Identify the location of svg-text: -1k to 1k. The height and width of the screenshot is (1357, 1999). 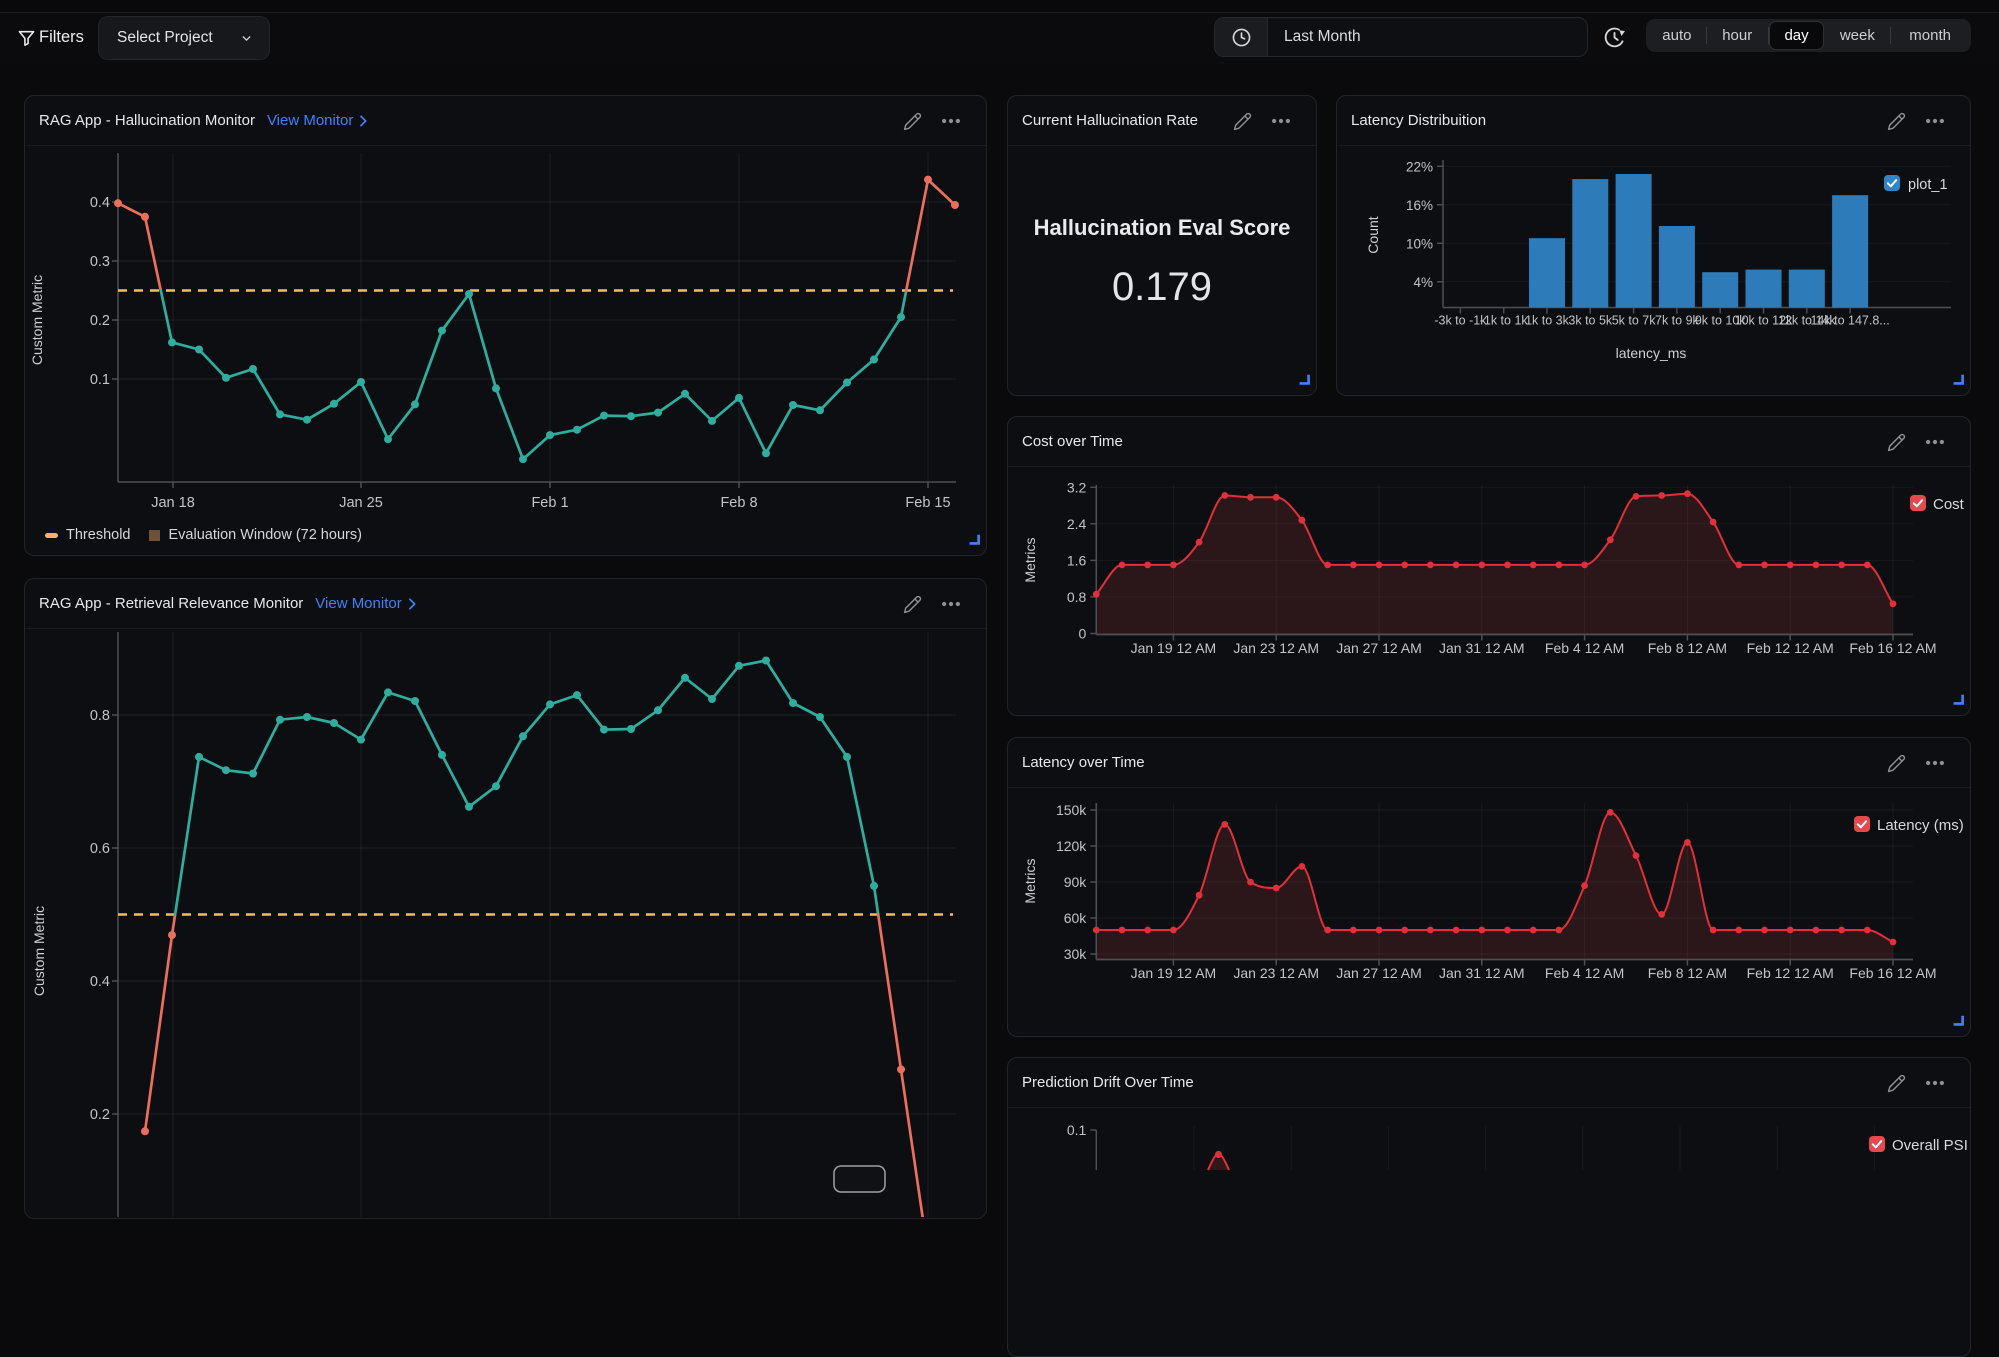
(1504, 321).